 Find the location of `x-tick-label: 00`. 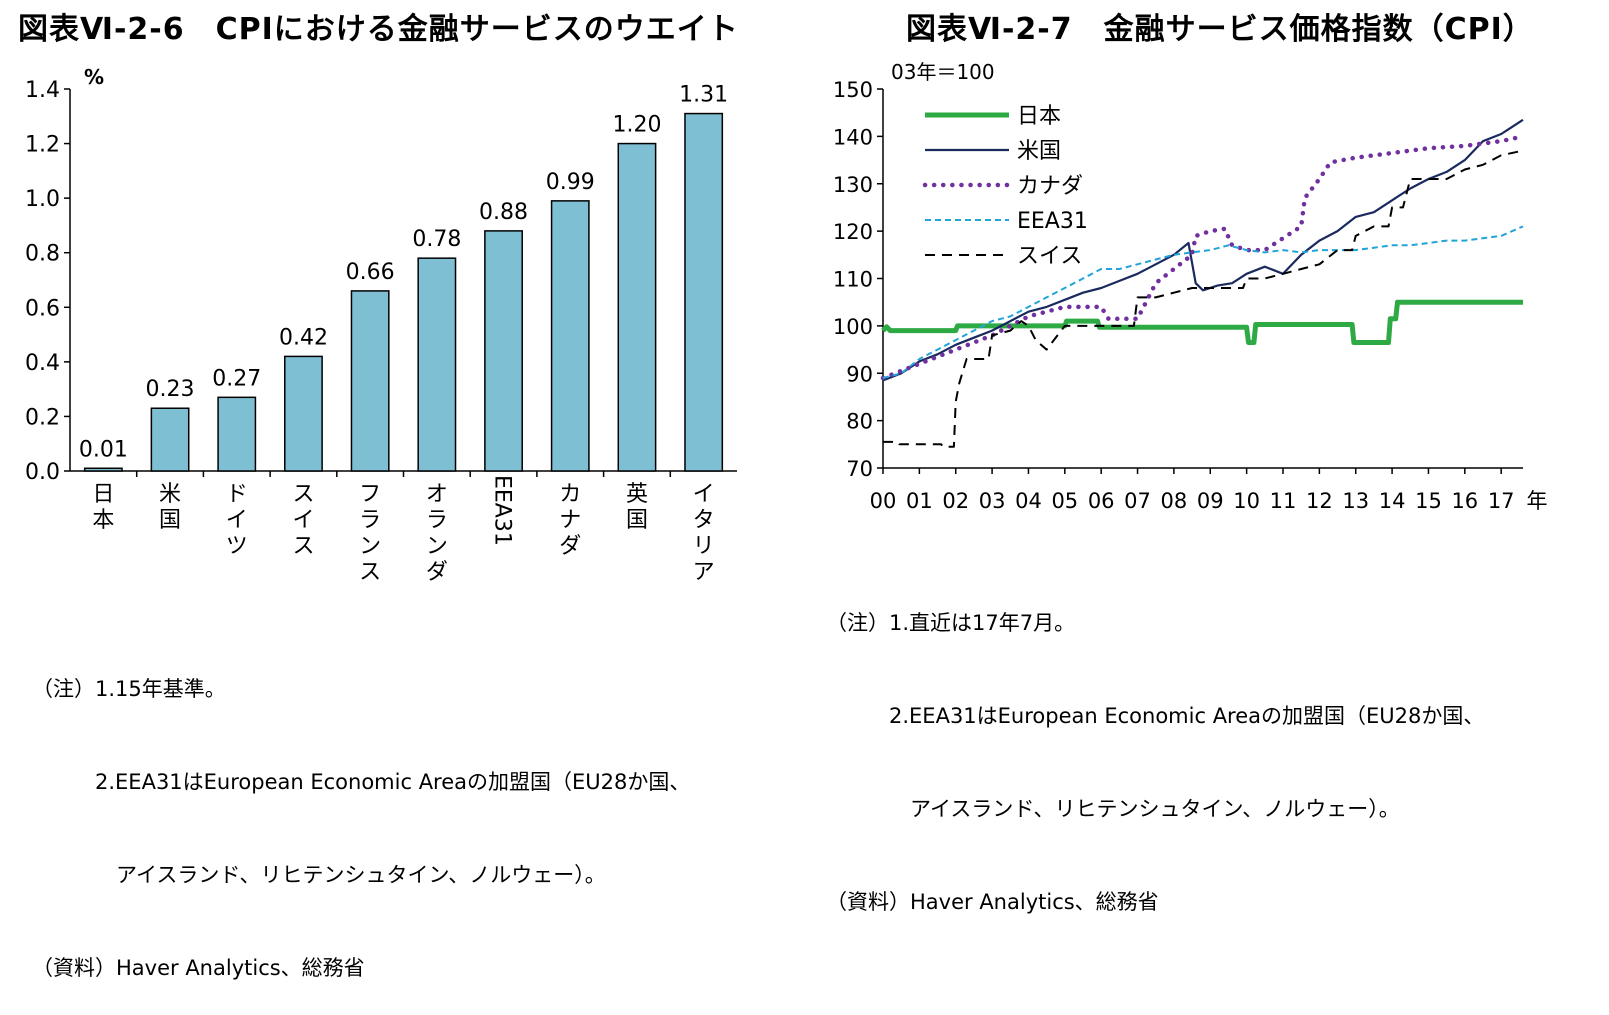

x-tick-label: 00 is located at coordinates (883, 501).